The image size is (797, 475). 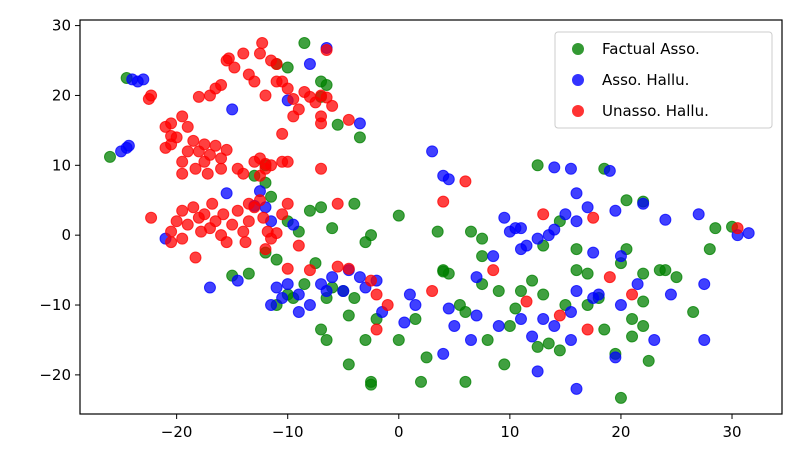 What do you see at coordinates (578, 49) in the screenshot?
I see `legend-marker-factual` at bounding box center [578, 49].